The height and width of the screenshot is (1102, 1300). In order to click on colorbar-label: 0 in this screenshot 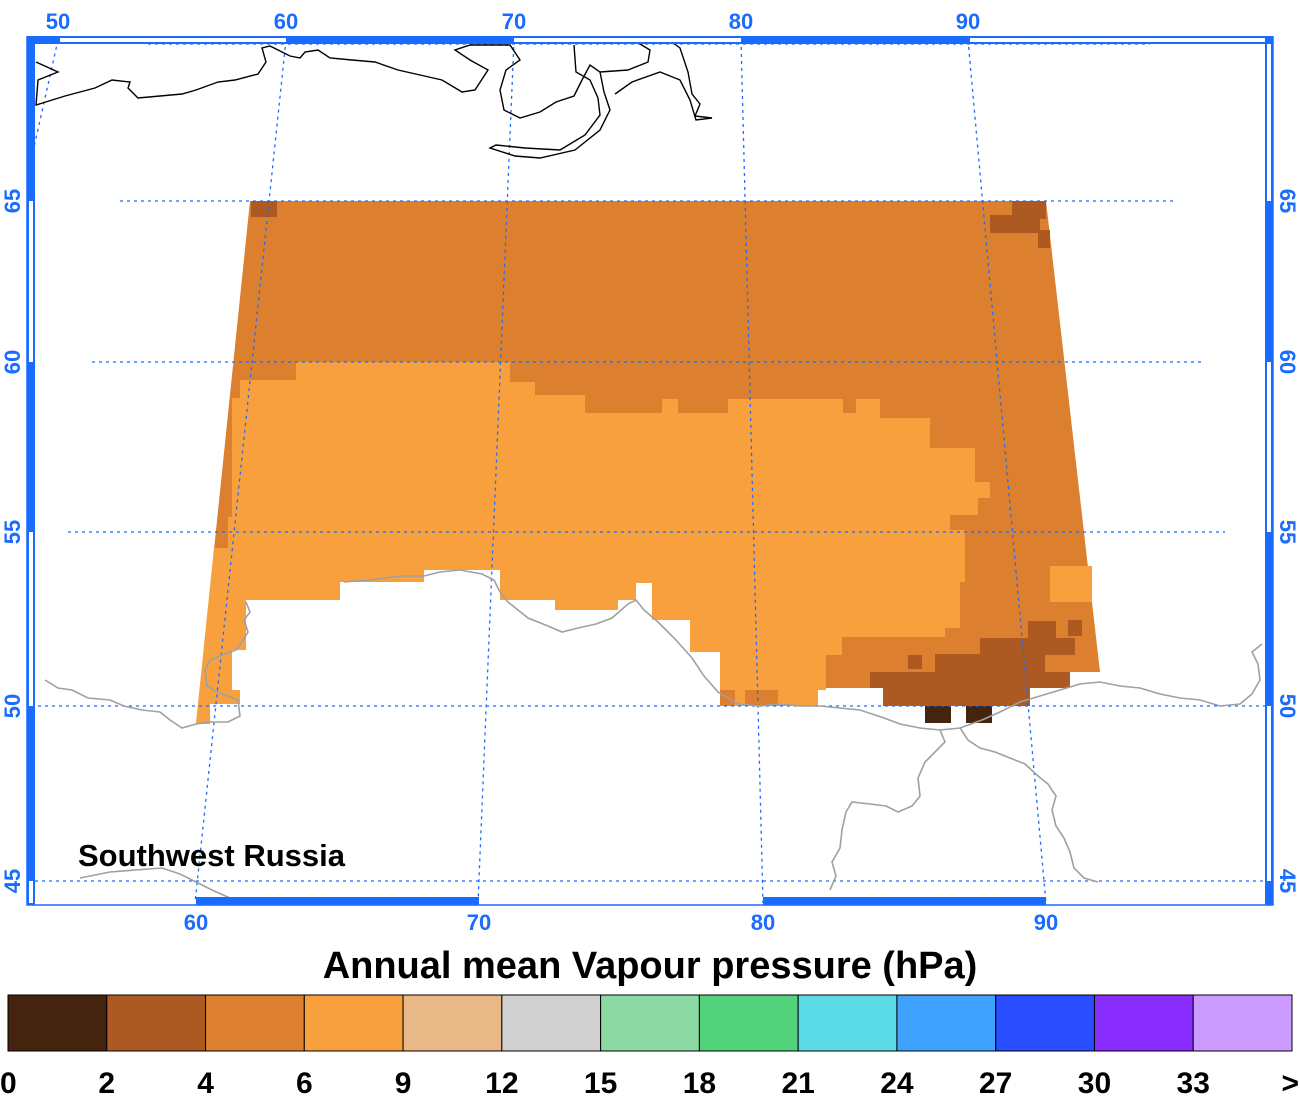, I will do `click(8, 1083)`.